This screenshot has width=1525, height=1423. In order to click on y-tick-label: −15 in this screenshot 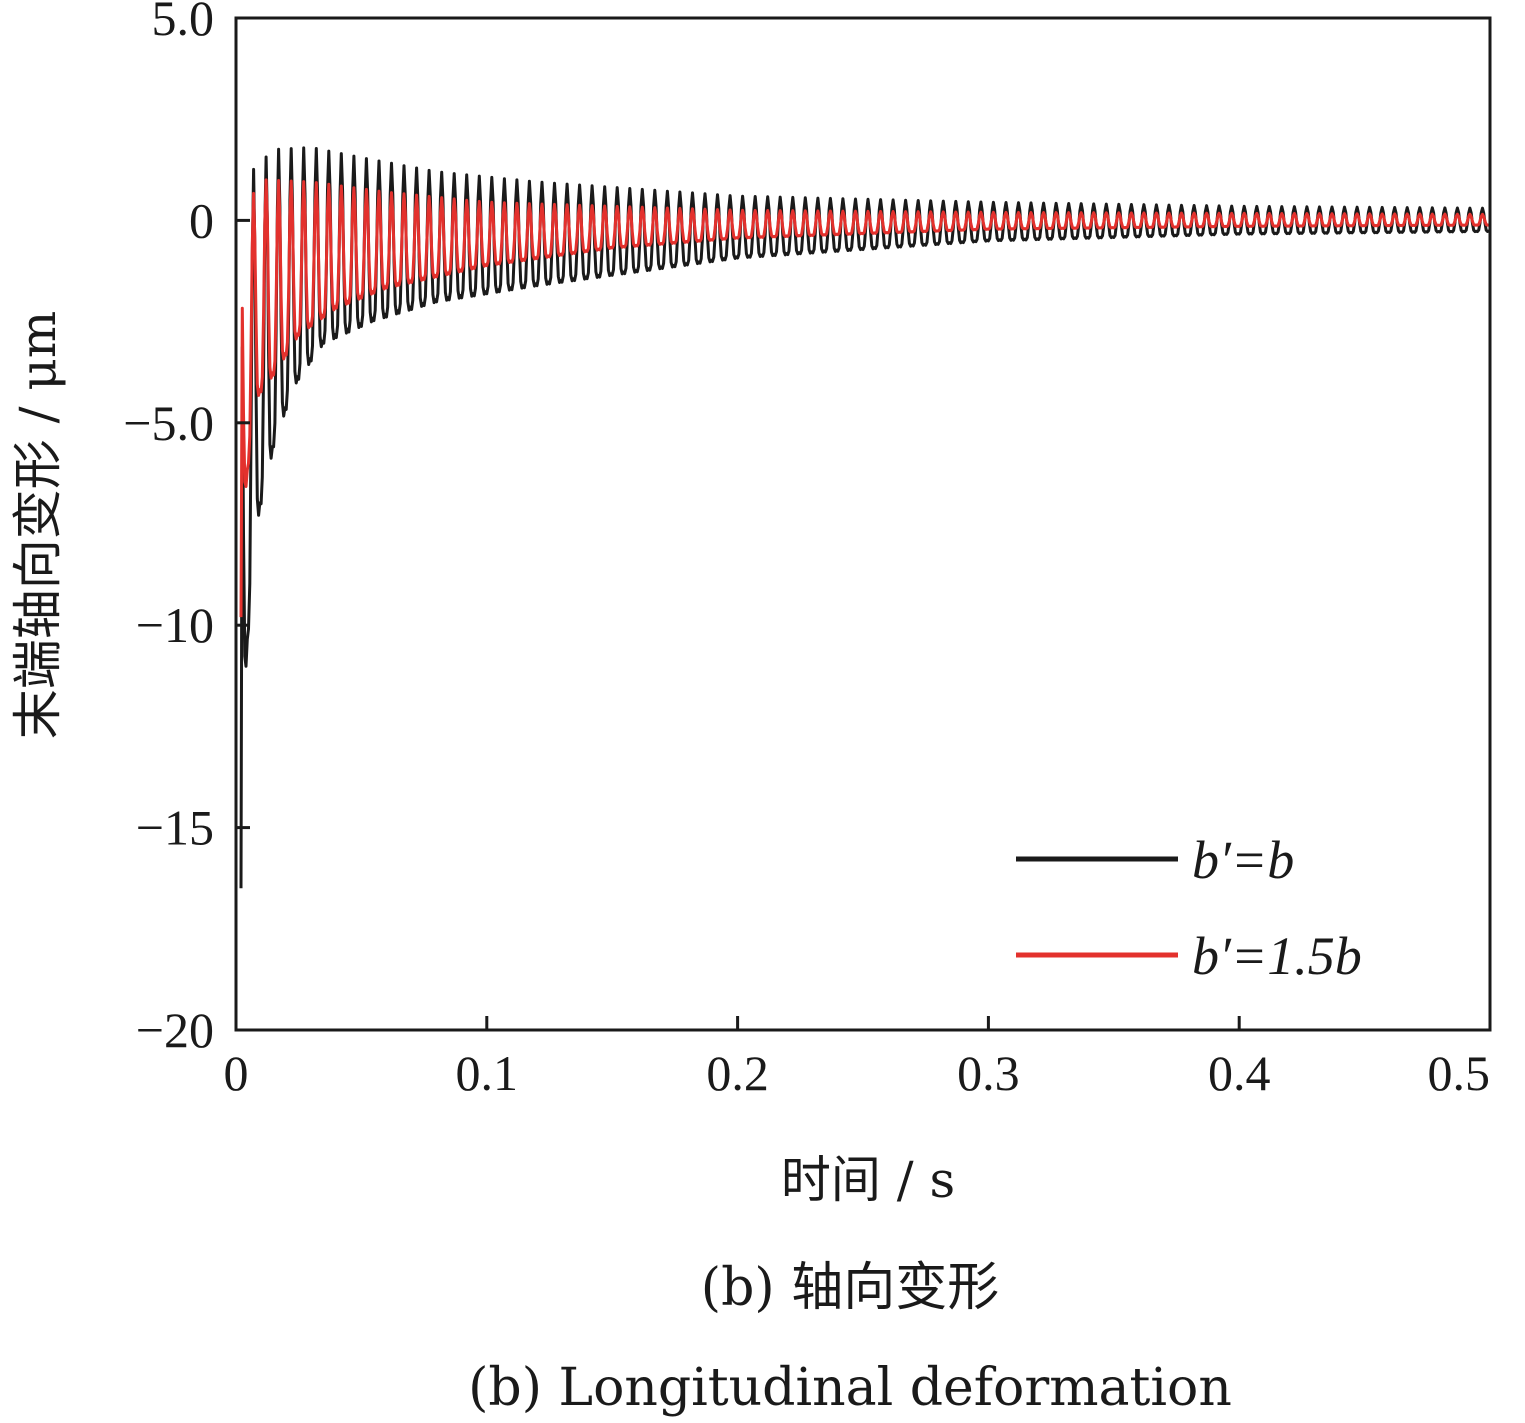, I will do `click(175, 828)`.